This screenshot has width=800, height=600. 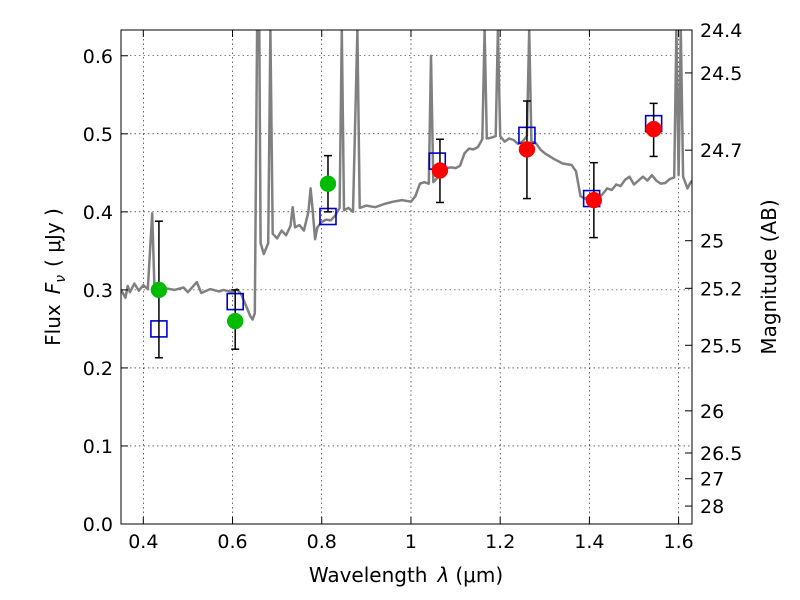 I want to click on x-axis-title: Wavelength λ (μm), so click(x=406, y=575).